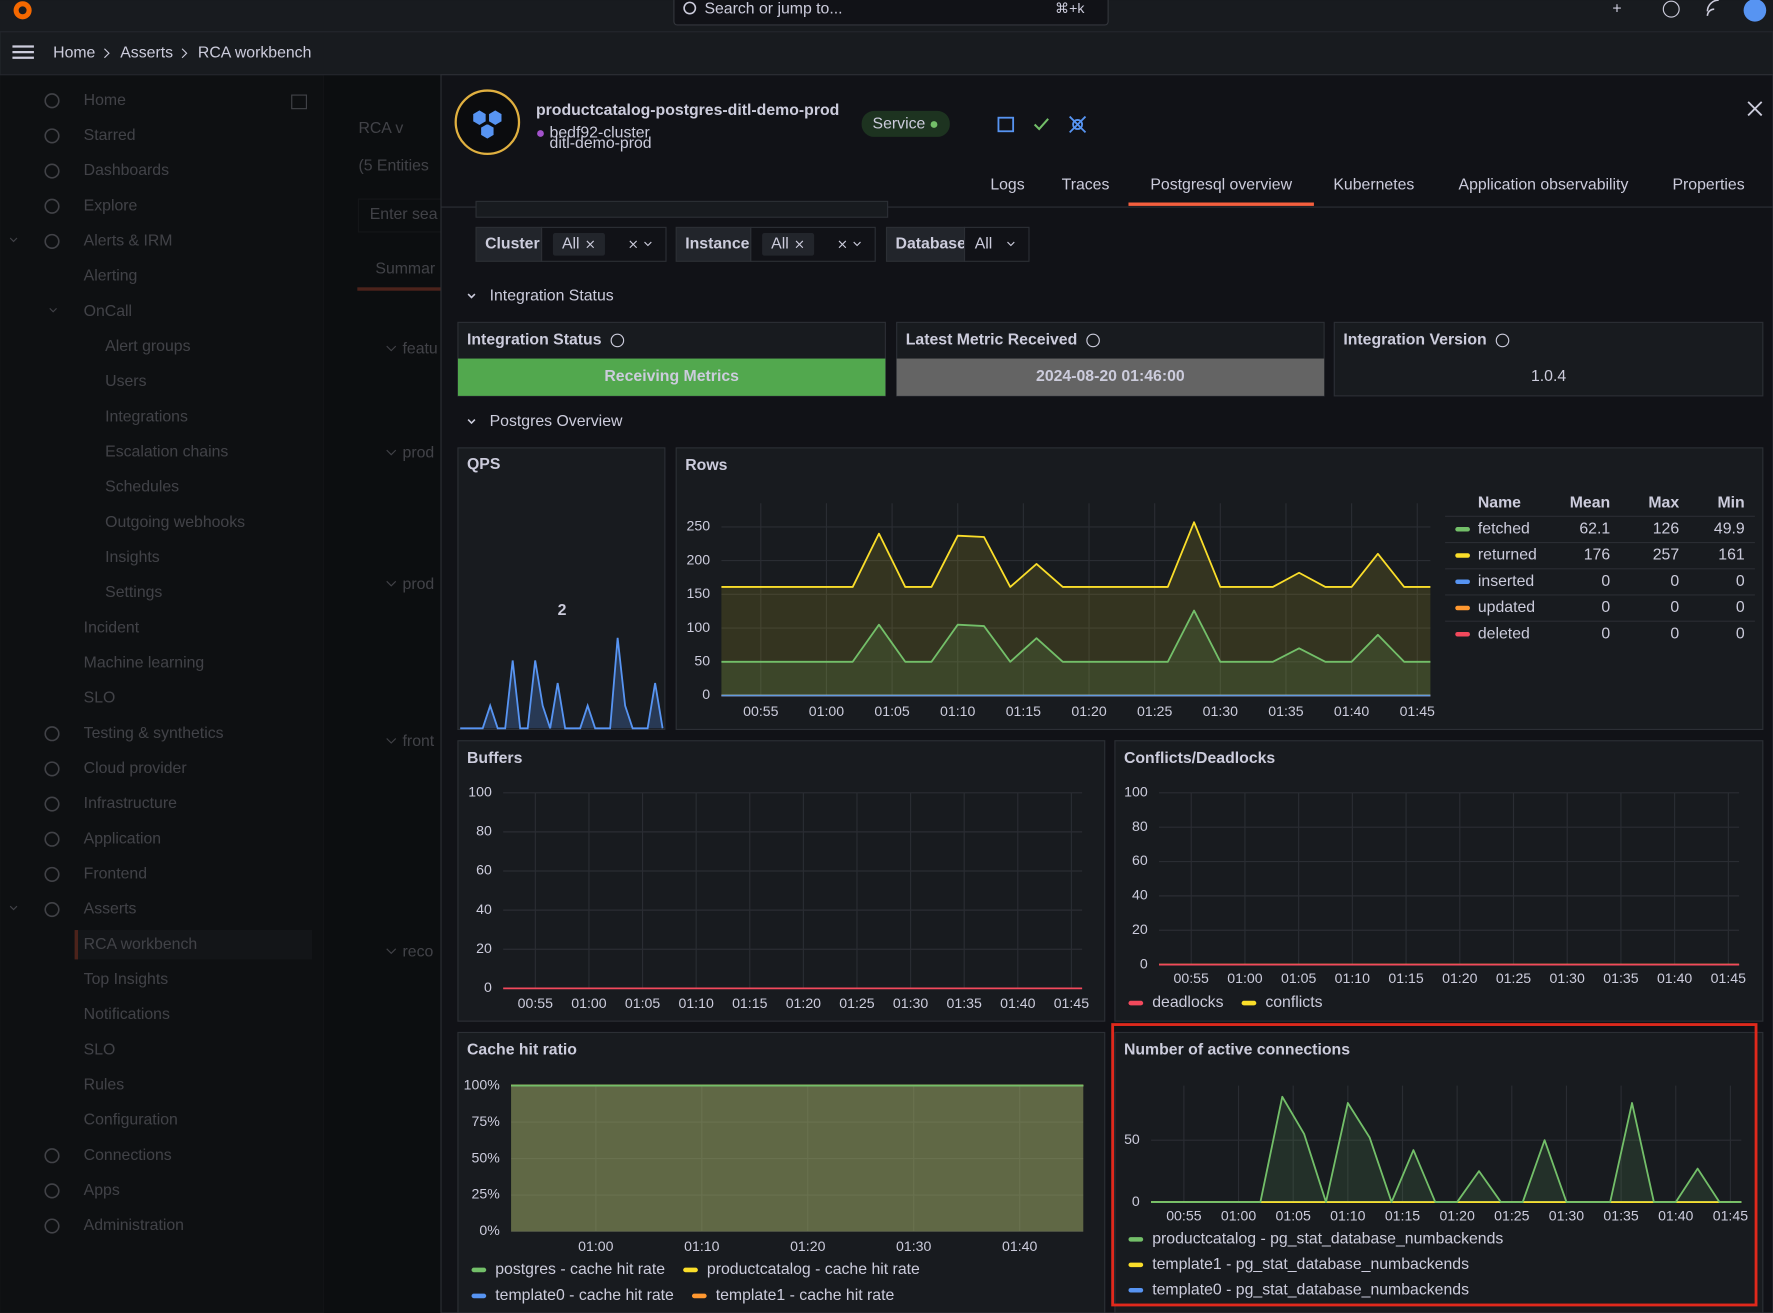  I want to click on area-fill, so click(1446, 1149).